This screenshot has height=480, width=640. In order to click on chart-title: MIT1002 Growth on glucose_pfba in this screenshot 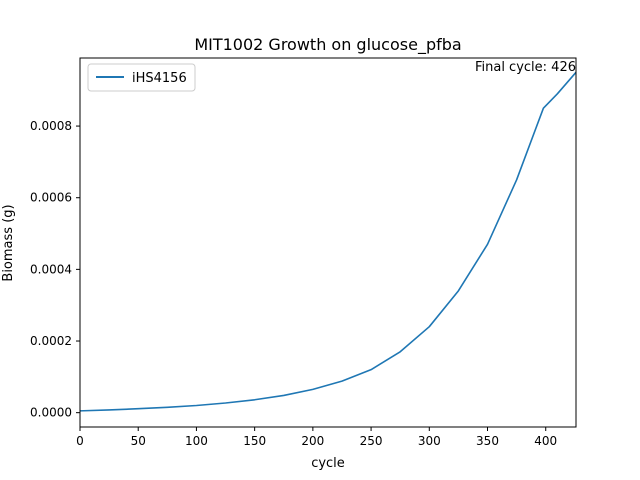, I will do `click(327, 45)`.